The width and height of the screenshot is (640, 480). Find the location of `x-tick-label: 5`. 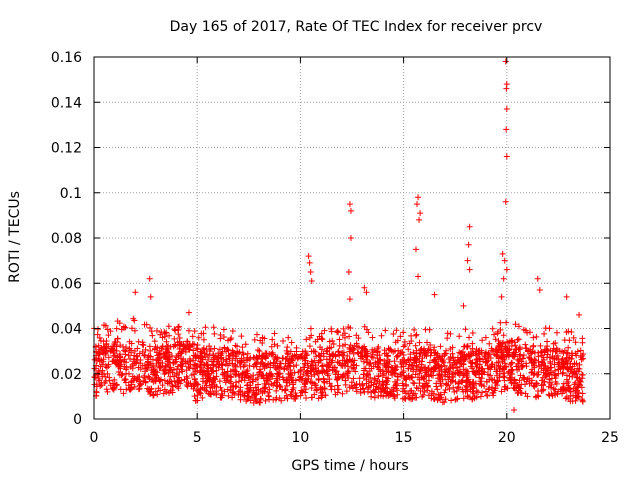

x-tick-label: 5 is located at coordinates (197, 438).